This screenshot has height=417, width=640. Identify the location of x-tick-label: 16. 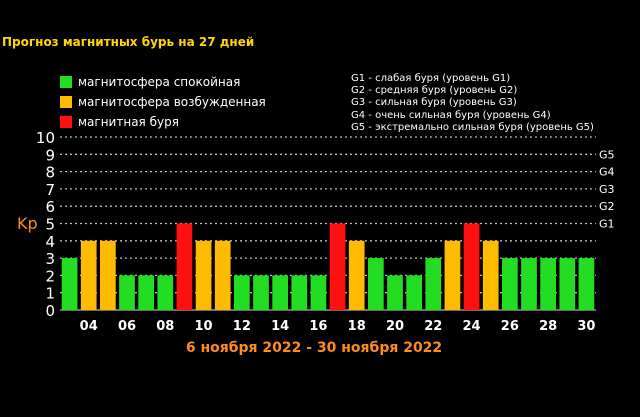
(318, 326).